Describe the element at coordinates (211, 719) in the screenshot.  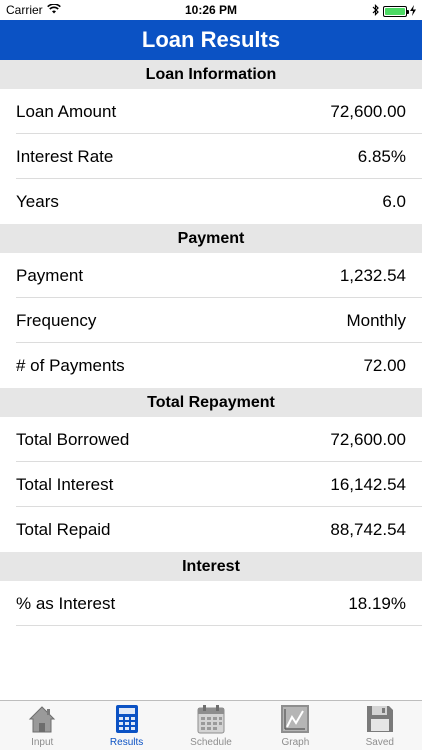
I see `calendar-icon` at that location.